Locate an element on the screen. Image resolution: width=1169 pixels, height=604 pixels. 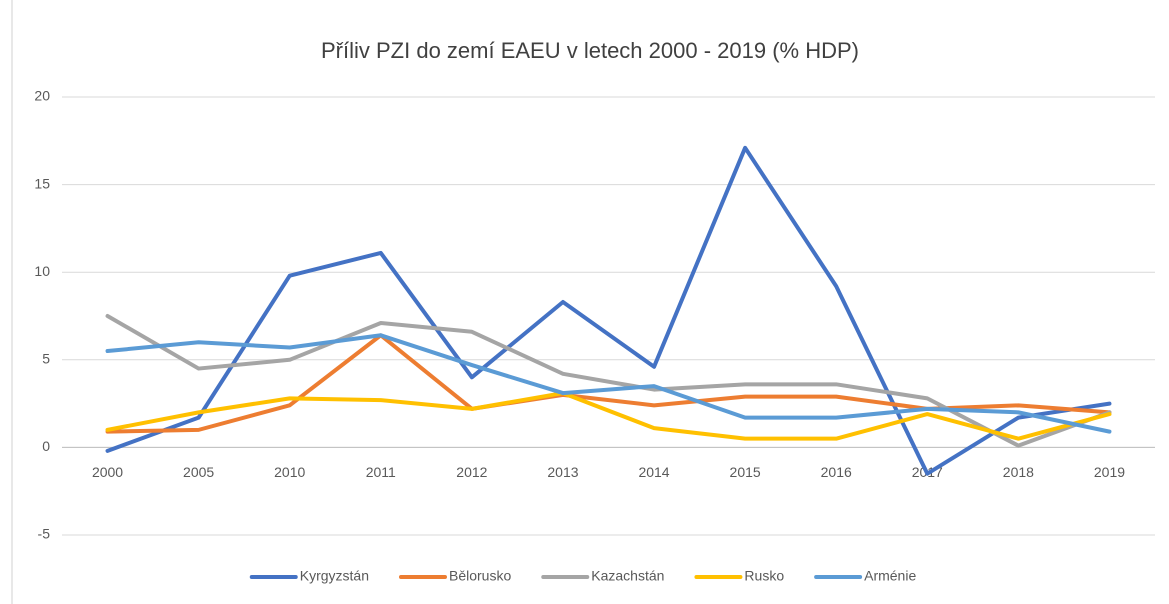
y-tick-label: 20 is located at coordinates (42, 96).